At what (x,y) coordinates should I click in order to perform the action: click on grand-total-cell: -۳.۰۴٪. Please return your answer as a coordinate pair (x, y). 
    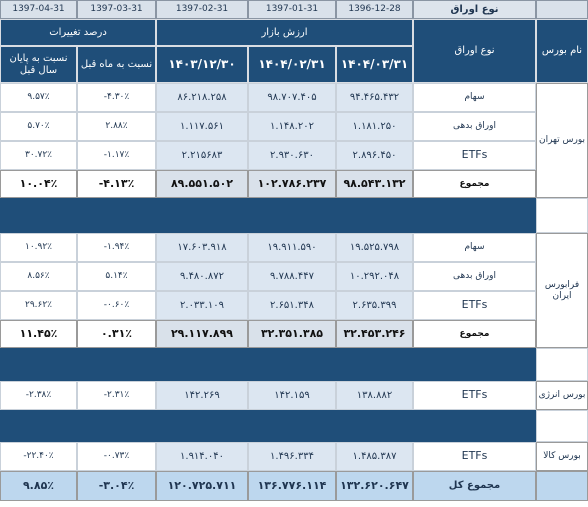
    Looking at the image, I should click on (116, 486).